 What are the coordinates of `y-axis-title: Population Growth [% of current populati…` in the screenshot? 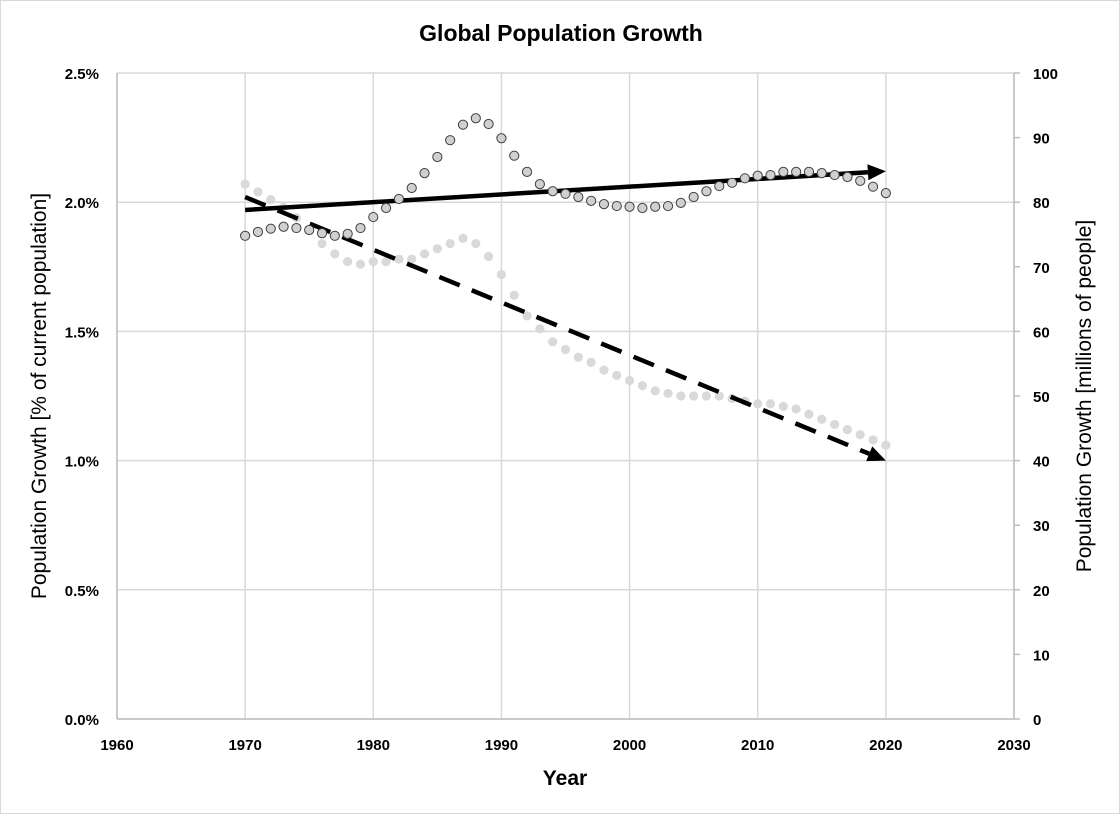 It's located at (39, 396).